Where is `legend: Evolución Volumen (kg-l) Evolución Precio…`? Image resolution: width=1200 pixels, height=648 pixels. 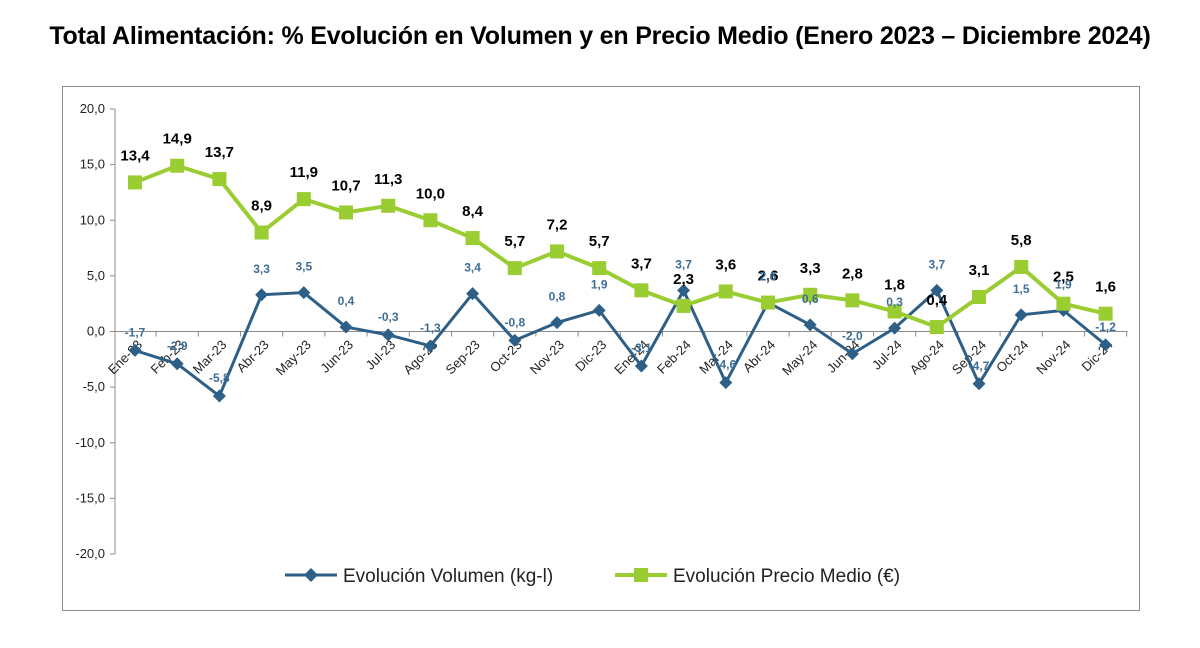
legend: Evolución Volumen (kg-l) Evolución Precio… is located at coordinates (592, 576).